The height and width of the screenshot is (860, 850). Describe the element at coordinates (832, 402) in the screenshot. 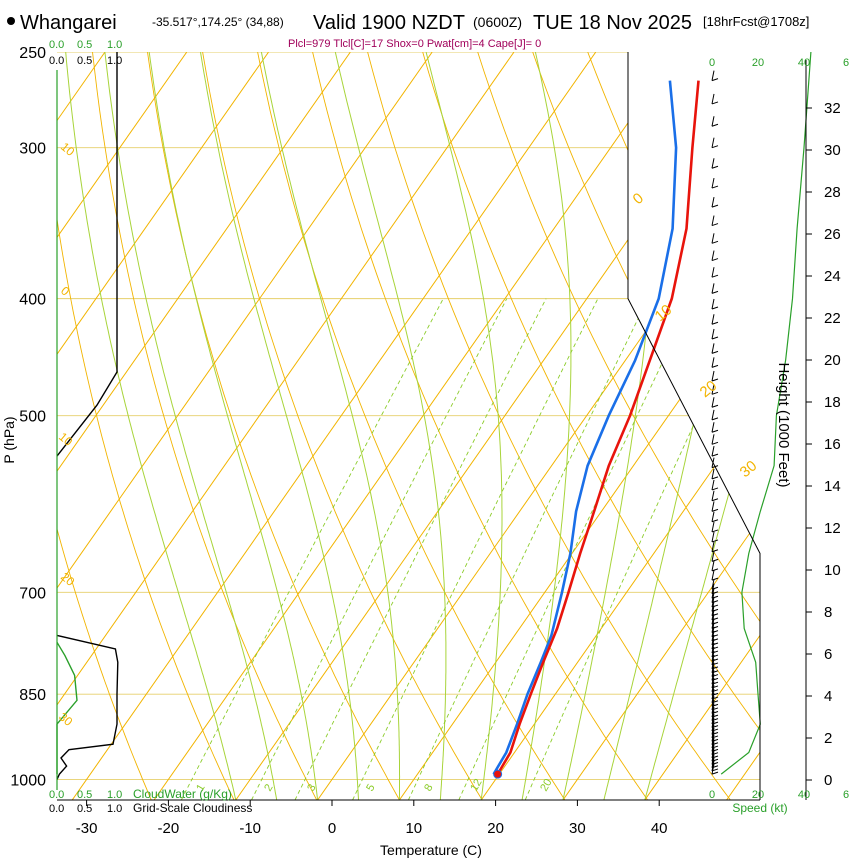

I see `height-tick-label: 18` at that location.